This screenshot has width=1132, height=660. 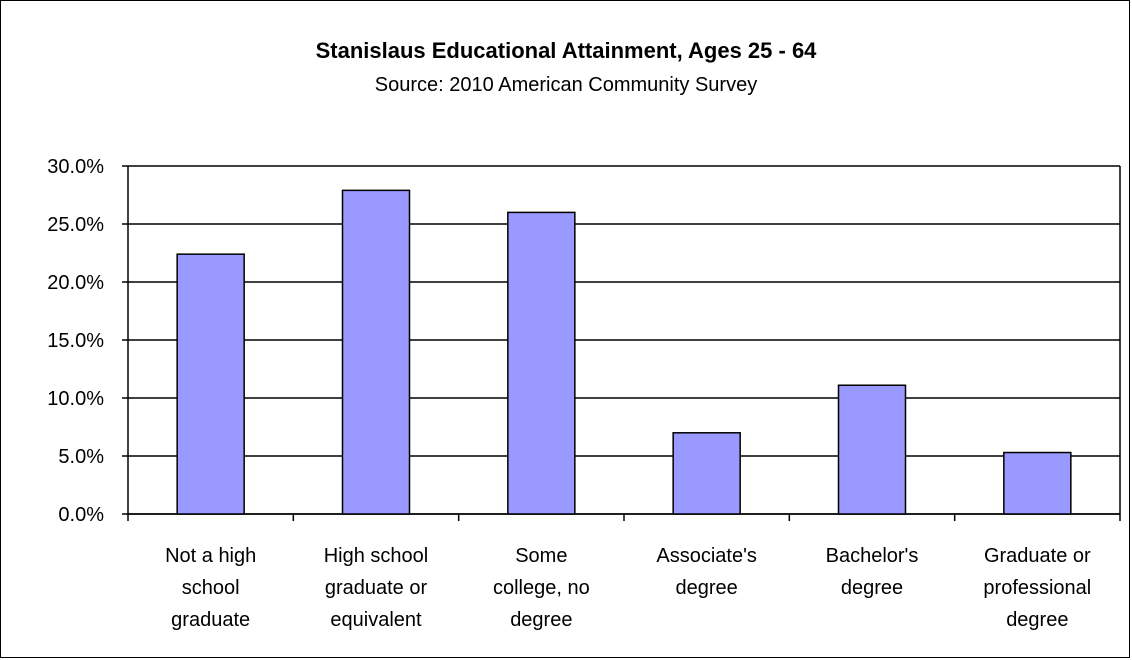 What do you see at coordinates (75, 283) in the screenshot?
I see `y-tick-label: 20.0%` at bounding box center [75, 283].